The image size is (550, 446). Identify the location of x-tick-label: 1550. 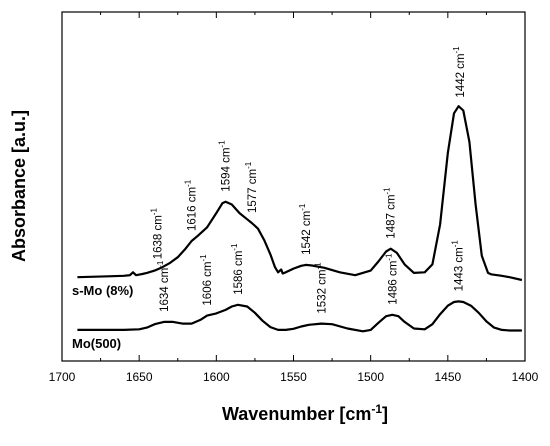
(293, 377).